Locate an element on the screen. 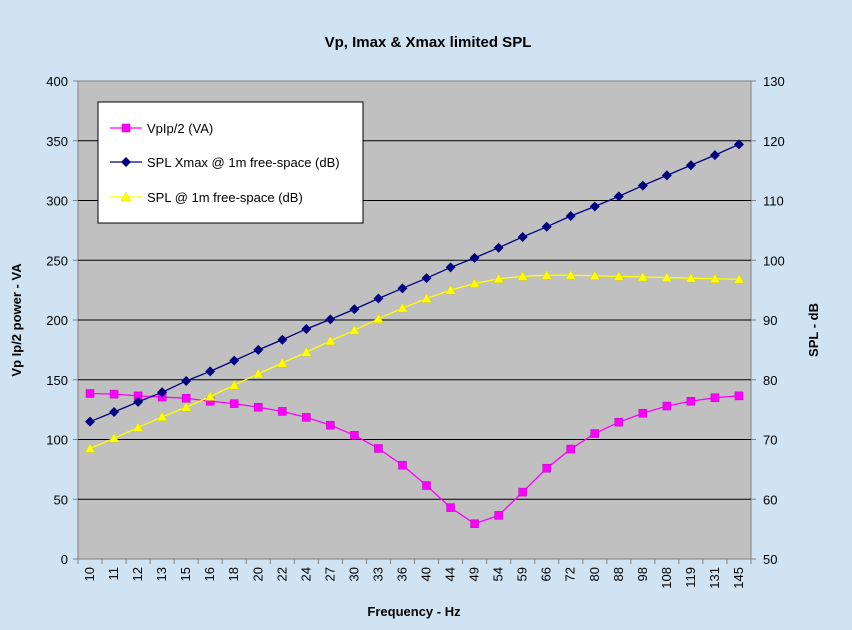 Image resolution: width=852 pixels, height=630 pixels. x-tick-label: 36 is located at coordinates (401, 574).